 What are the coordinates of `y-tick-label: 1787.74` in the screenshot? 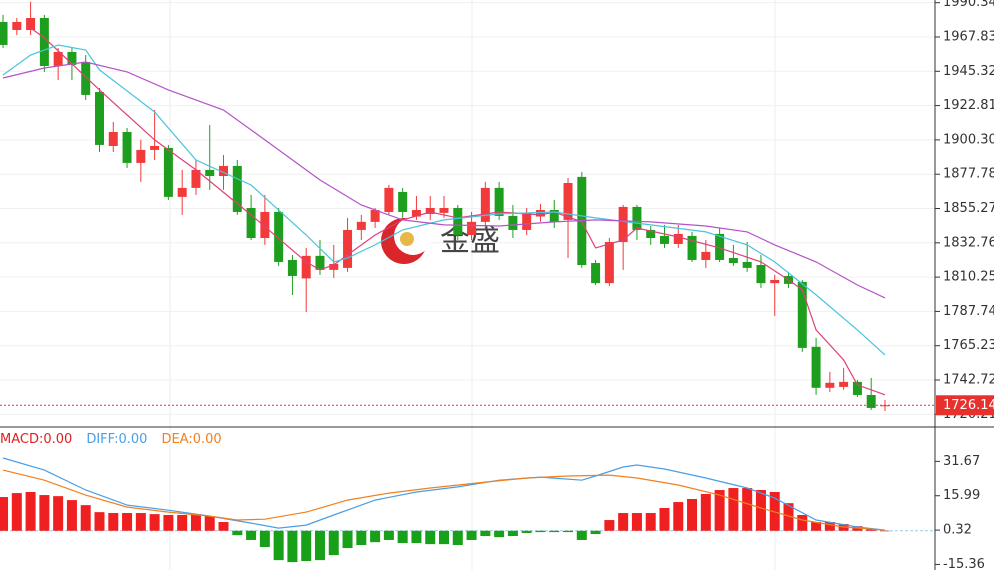 It's located at (968, 311).